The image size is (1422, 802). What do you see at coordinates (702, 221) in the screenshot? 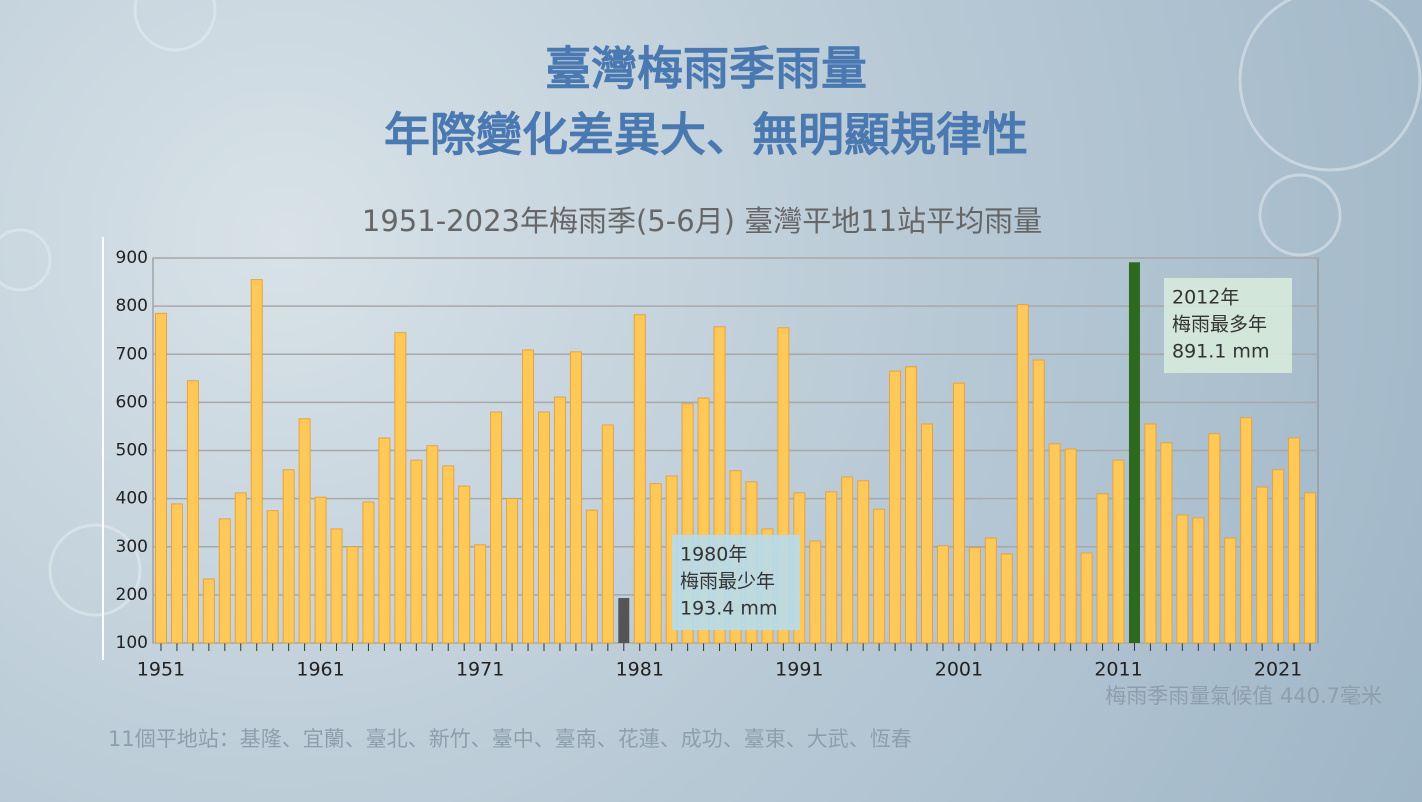
I see `chart-title: 1951-2023年梅雨季(5-6月) 臺灣平地11站平均雨量` at bounding box center [702, 221].